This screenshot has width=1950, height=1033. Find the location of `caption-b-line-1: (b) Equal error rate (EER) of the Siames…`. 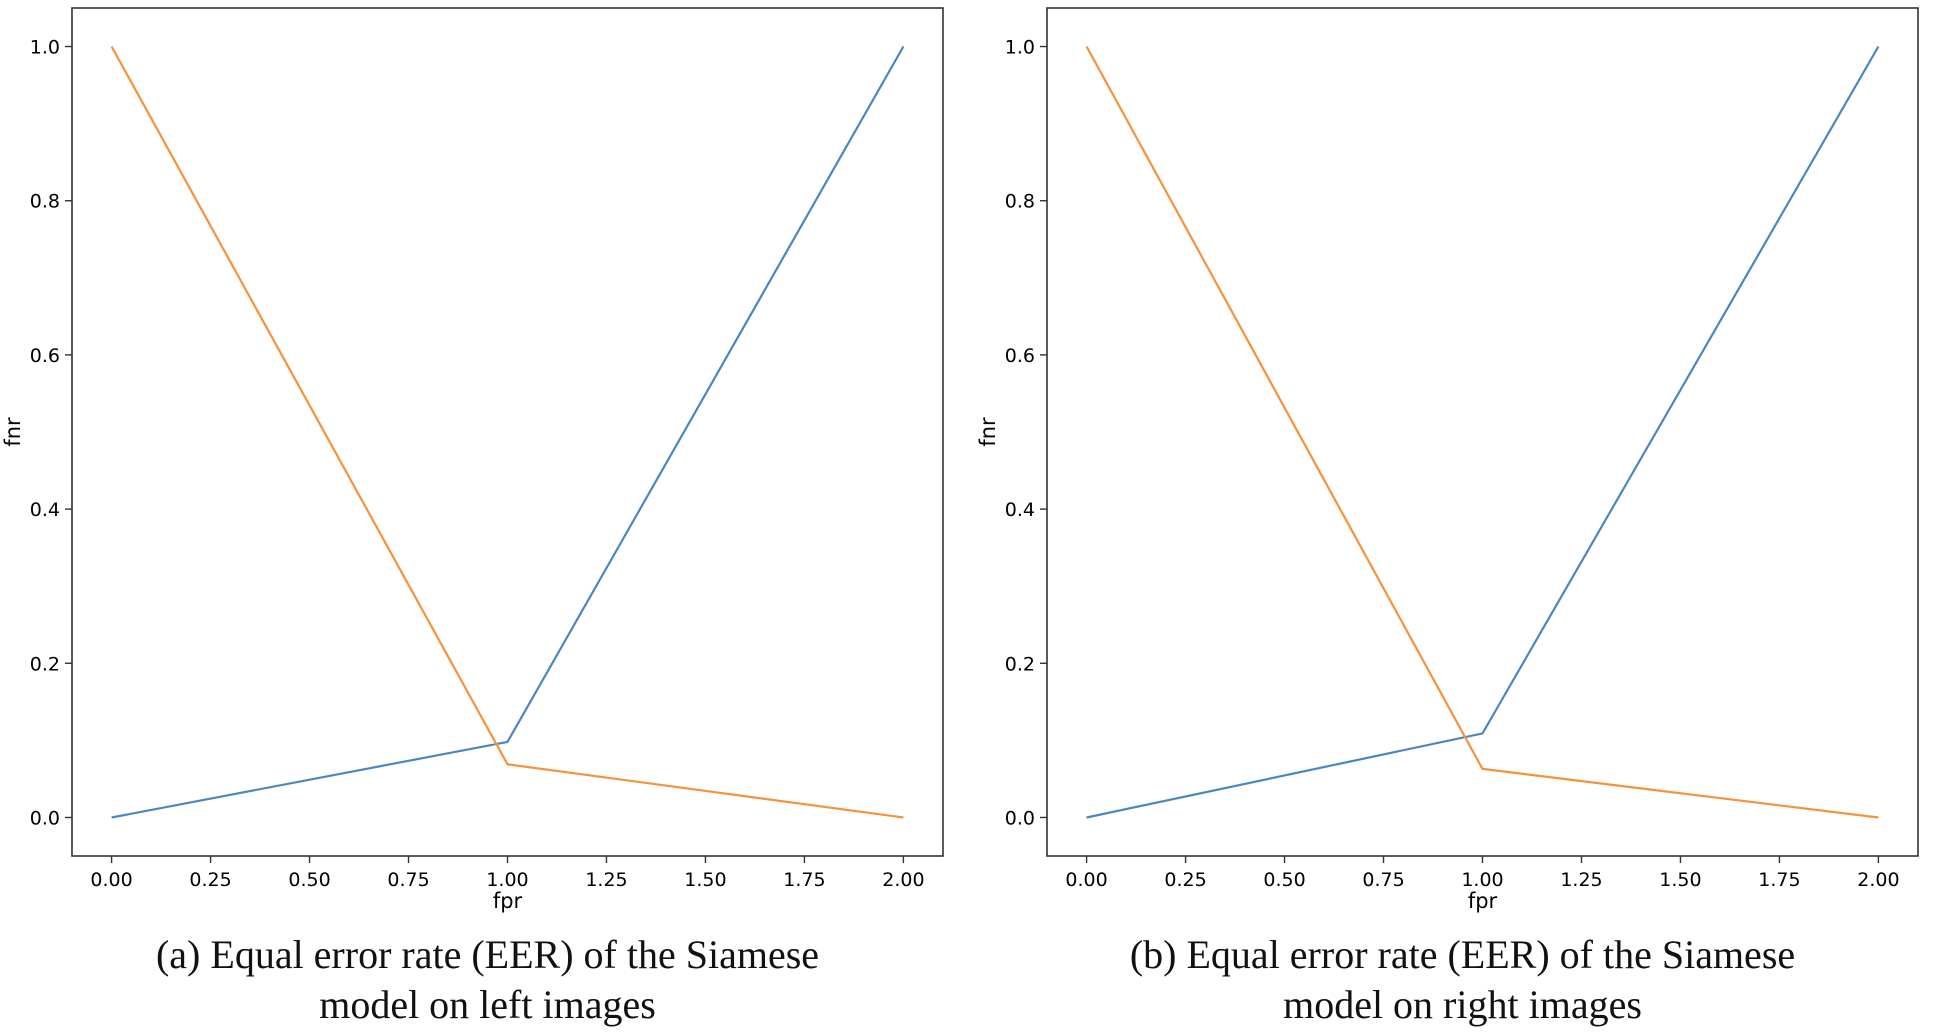

caption-b-line-1: (b) Equal error rate (EER) of the Siames… is located at coordinates (1462, 954).